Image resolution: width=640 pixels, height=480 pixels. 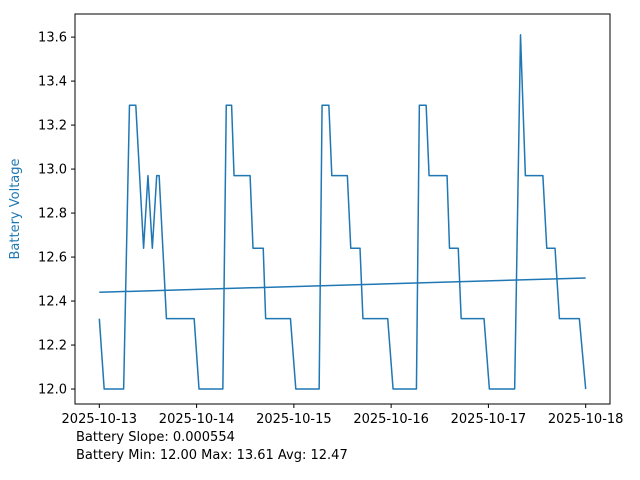 What do you see at coordinates (52, 346) in the screenshot?
I see `y-tick-label: 12.2` at bounding box center [52, 346].